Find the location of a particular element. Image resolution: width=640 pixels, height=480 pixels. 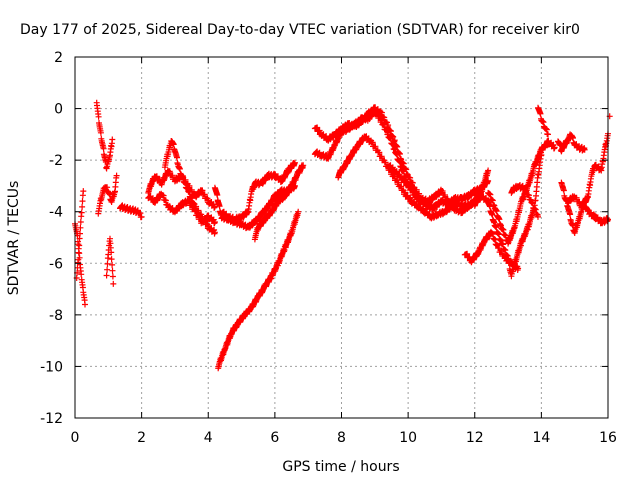

y-tick-label: -10 is located at coordinates (51, 367).